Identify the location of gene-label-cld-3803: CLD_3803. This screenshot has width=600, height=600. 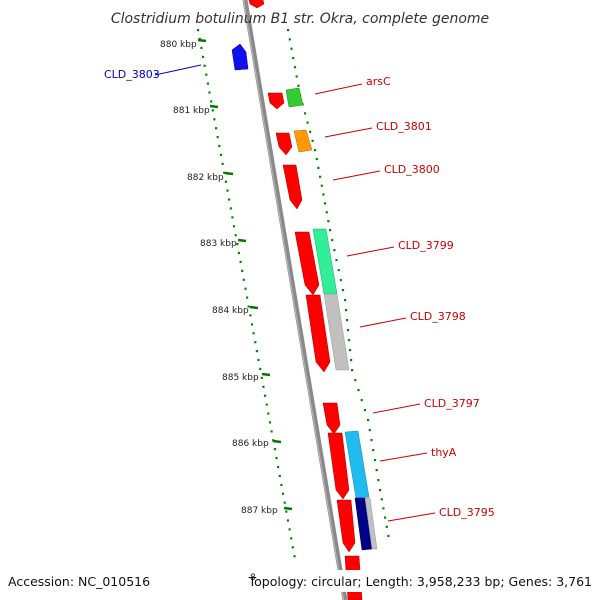
(132, 74).